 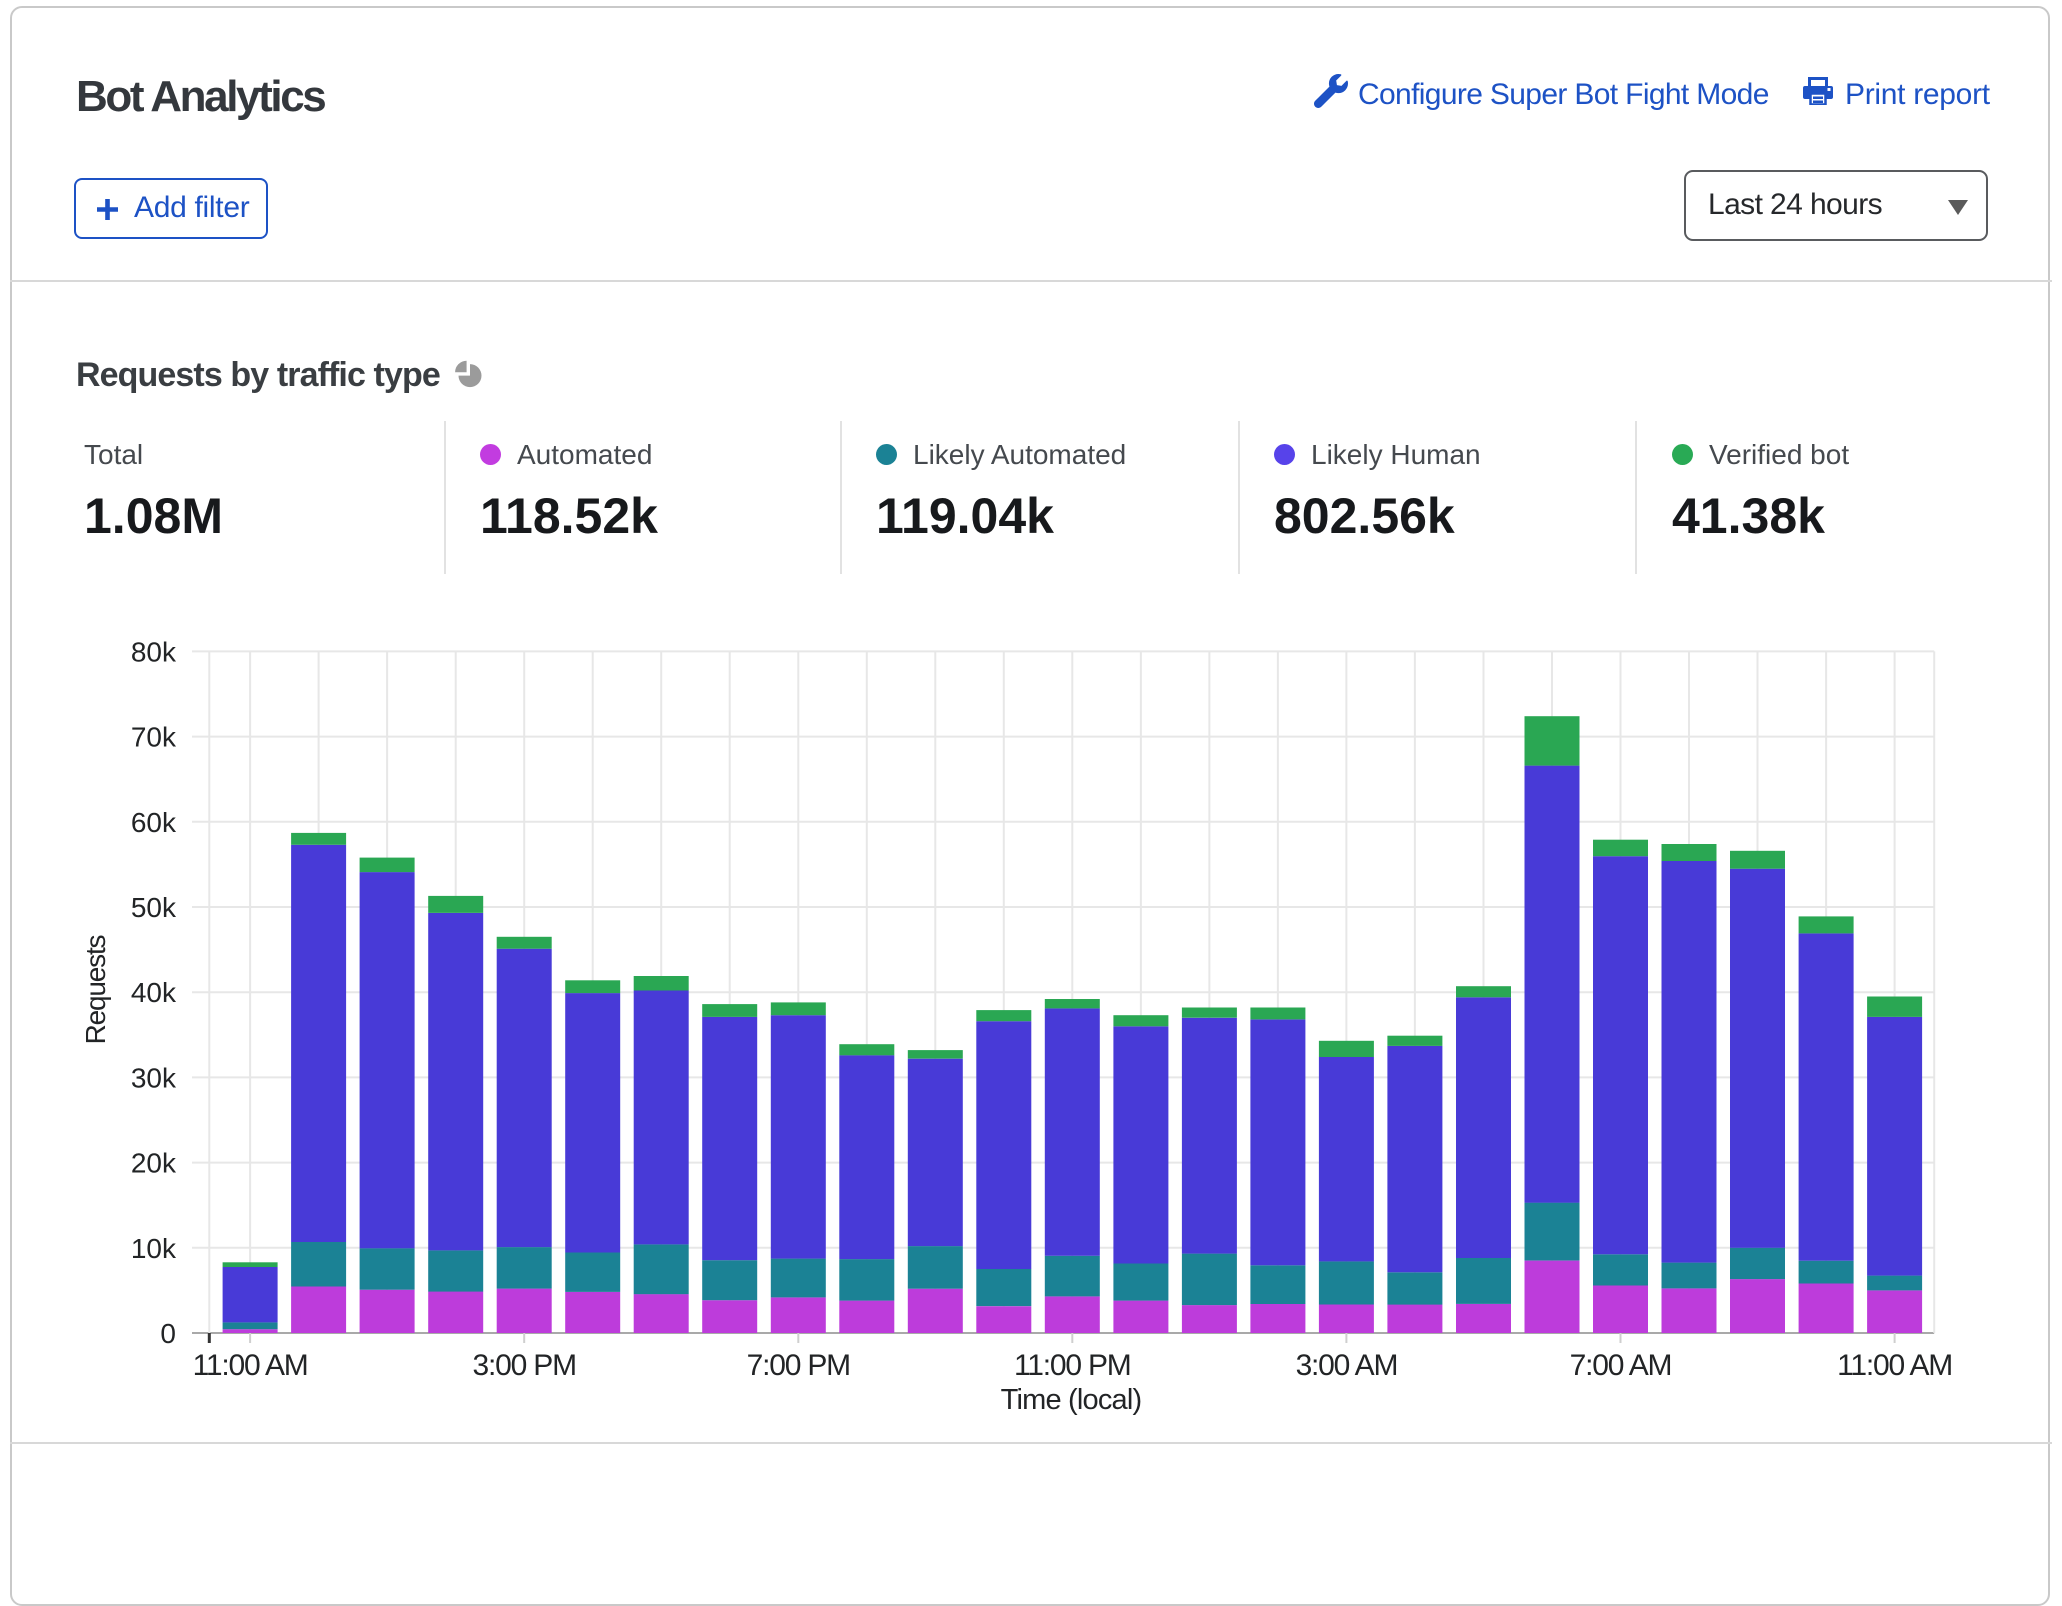 I want to click on svg-text: 40k, so click(x=154, y=992).